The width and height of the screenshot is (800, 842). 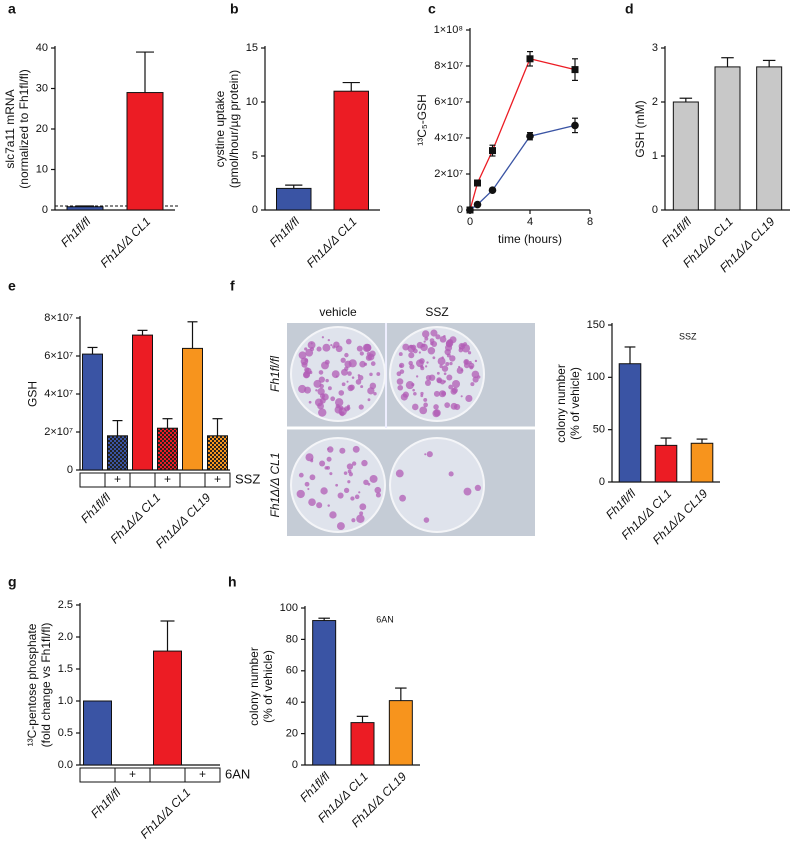 What do you see at coordinates (629, 9) in the screenshot?
I see `panel-letter: d` at bounding box center [629, 9].